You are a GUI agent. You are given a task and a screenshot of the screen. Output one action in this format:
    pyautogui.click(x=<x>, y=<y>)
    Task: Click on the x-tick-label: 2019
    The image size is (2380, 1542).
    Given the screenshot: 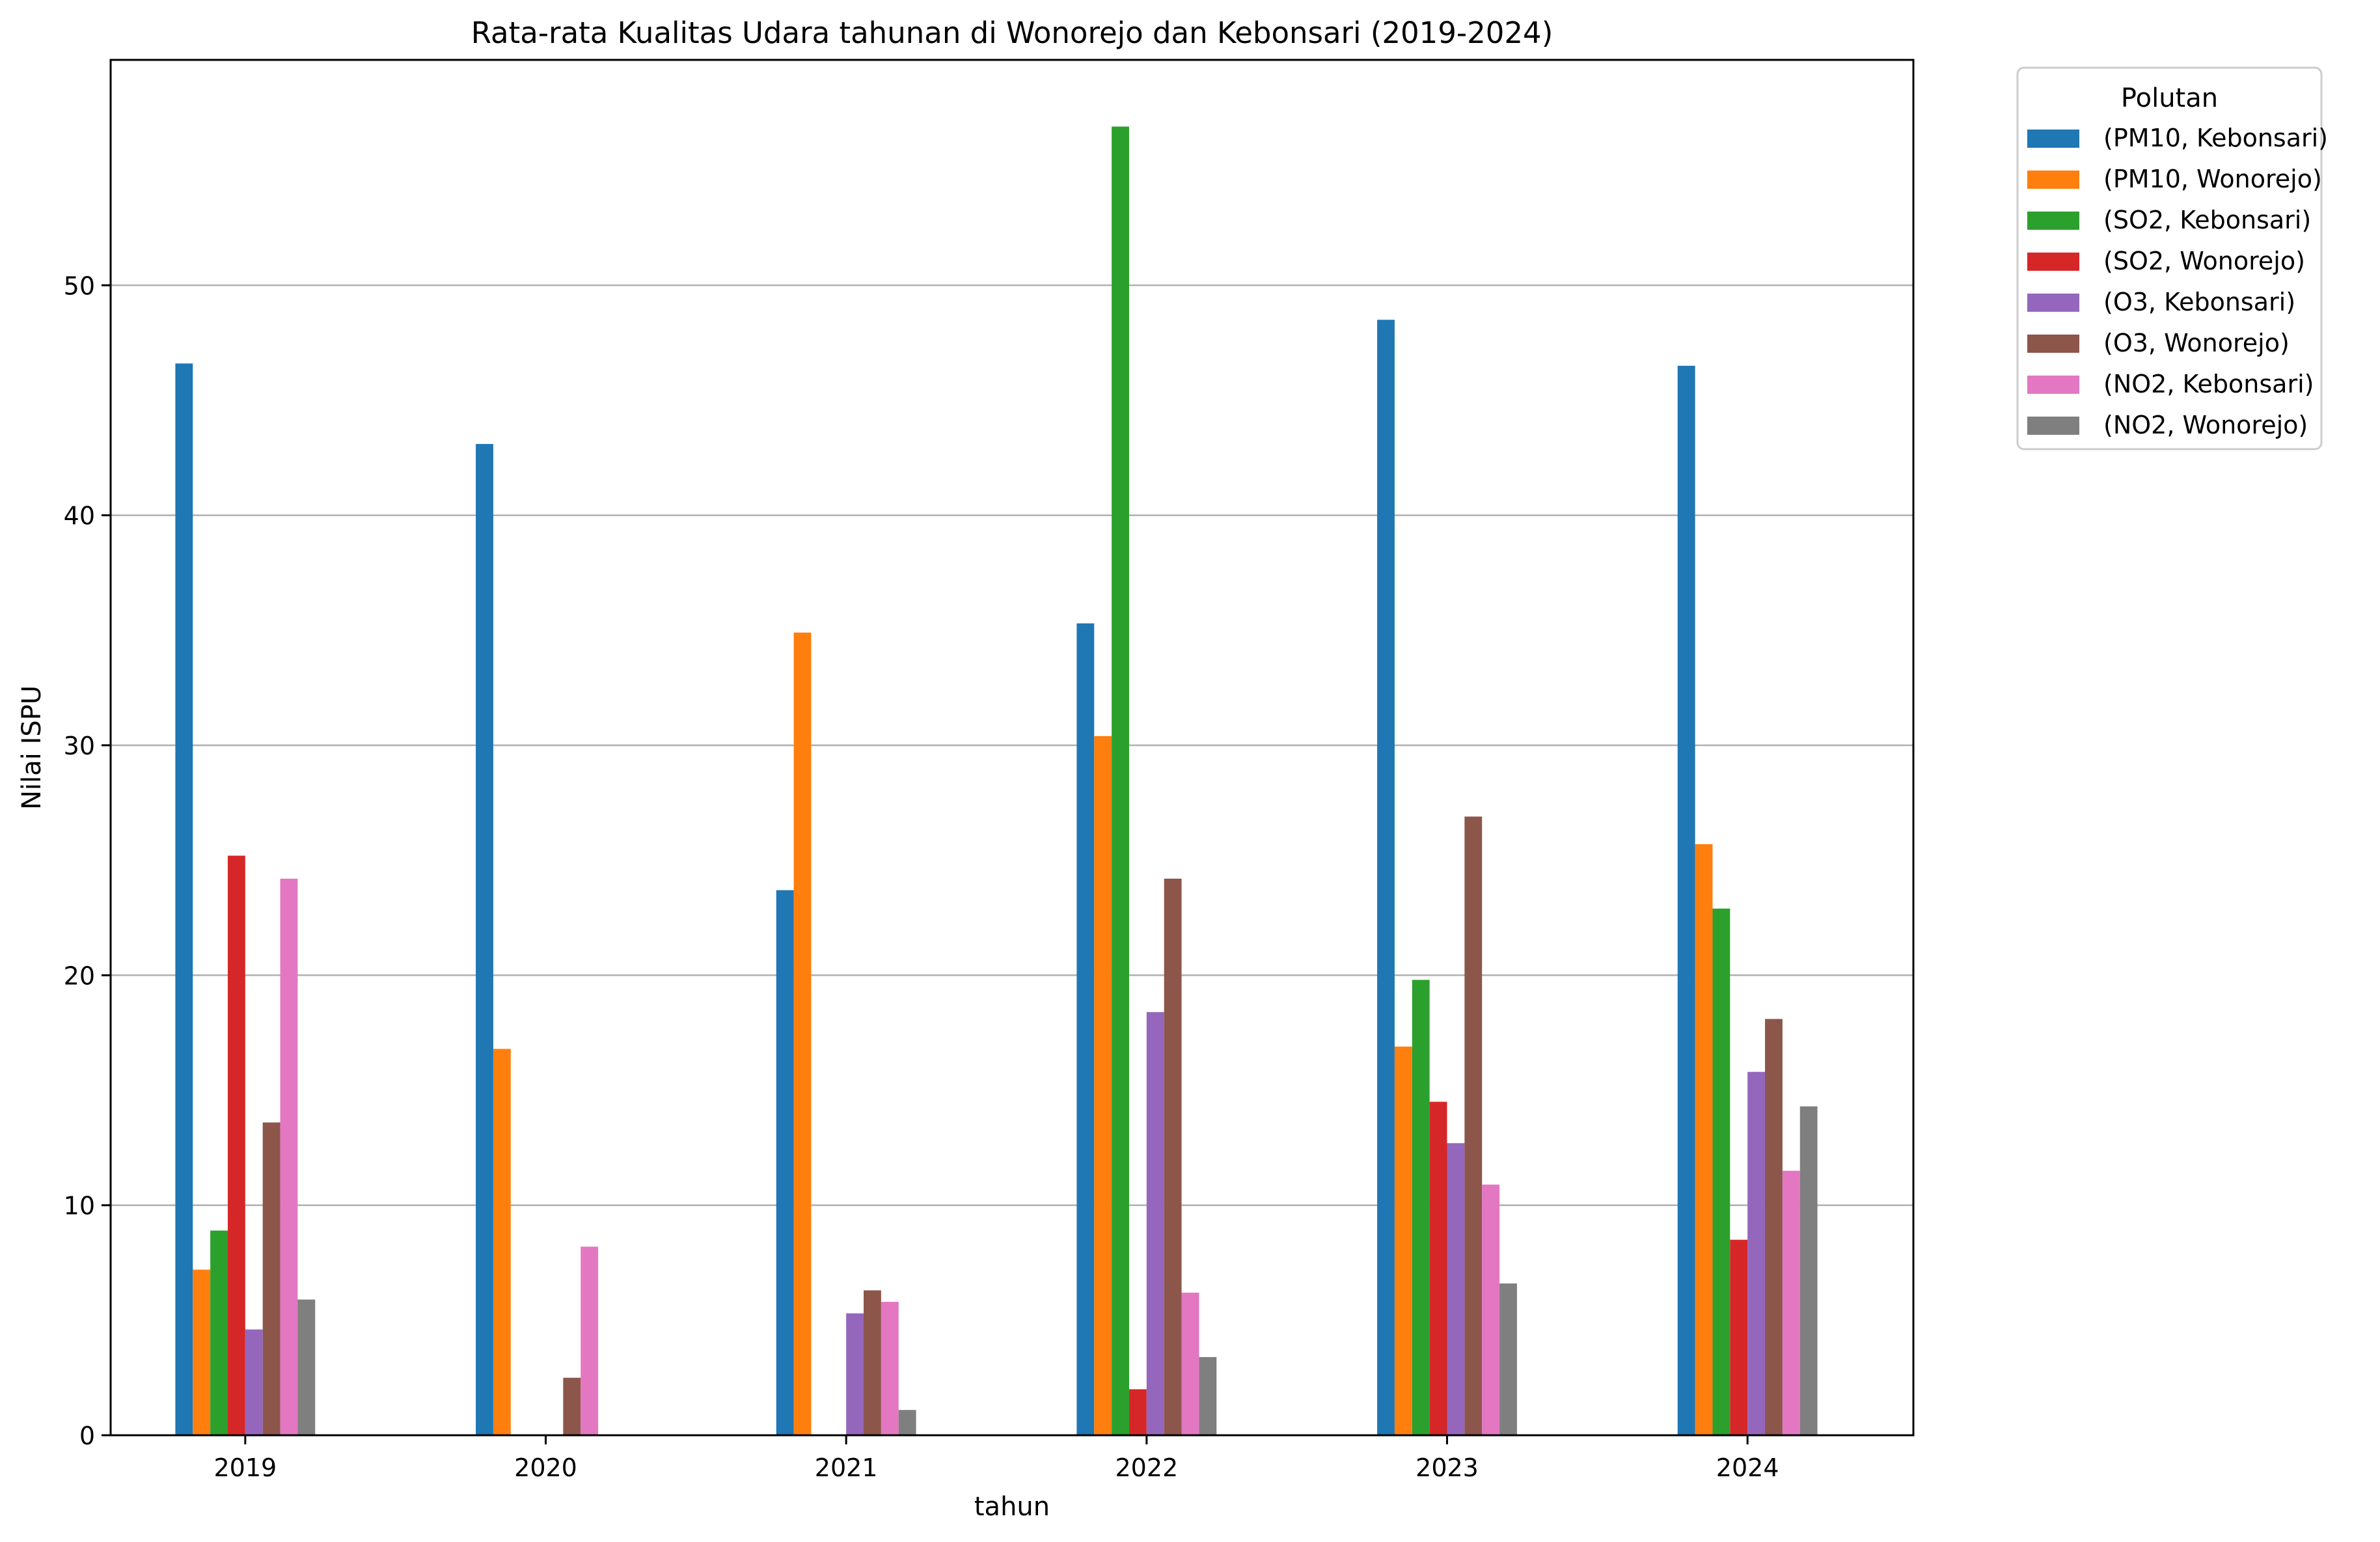 What is the action you would take?
    pyautogui.click(x=245, y=1467)
    